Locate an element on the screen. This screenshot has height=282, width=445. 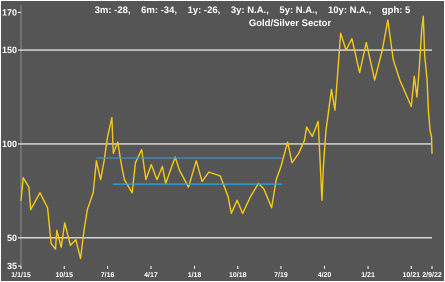
y-tick-label: 50 is located at coordinates (11, 237).